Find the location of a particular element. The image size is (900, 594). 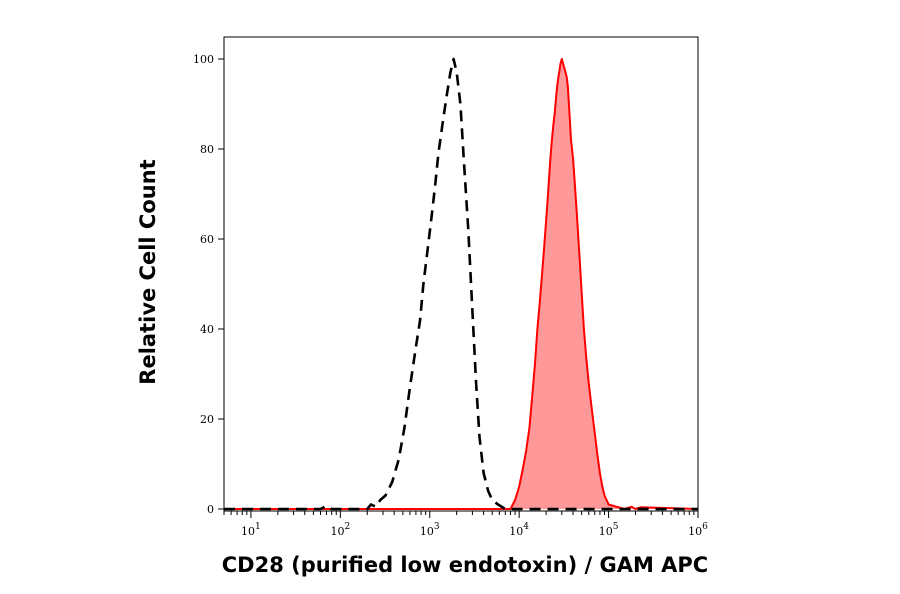

x-tick-label: 10⁴ is located at coordinates (519, 530).